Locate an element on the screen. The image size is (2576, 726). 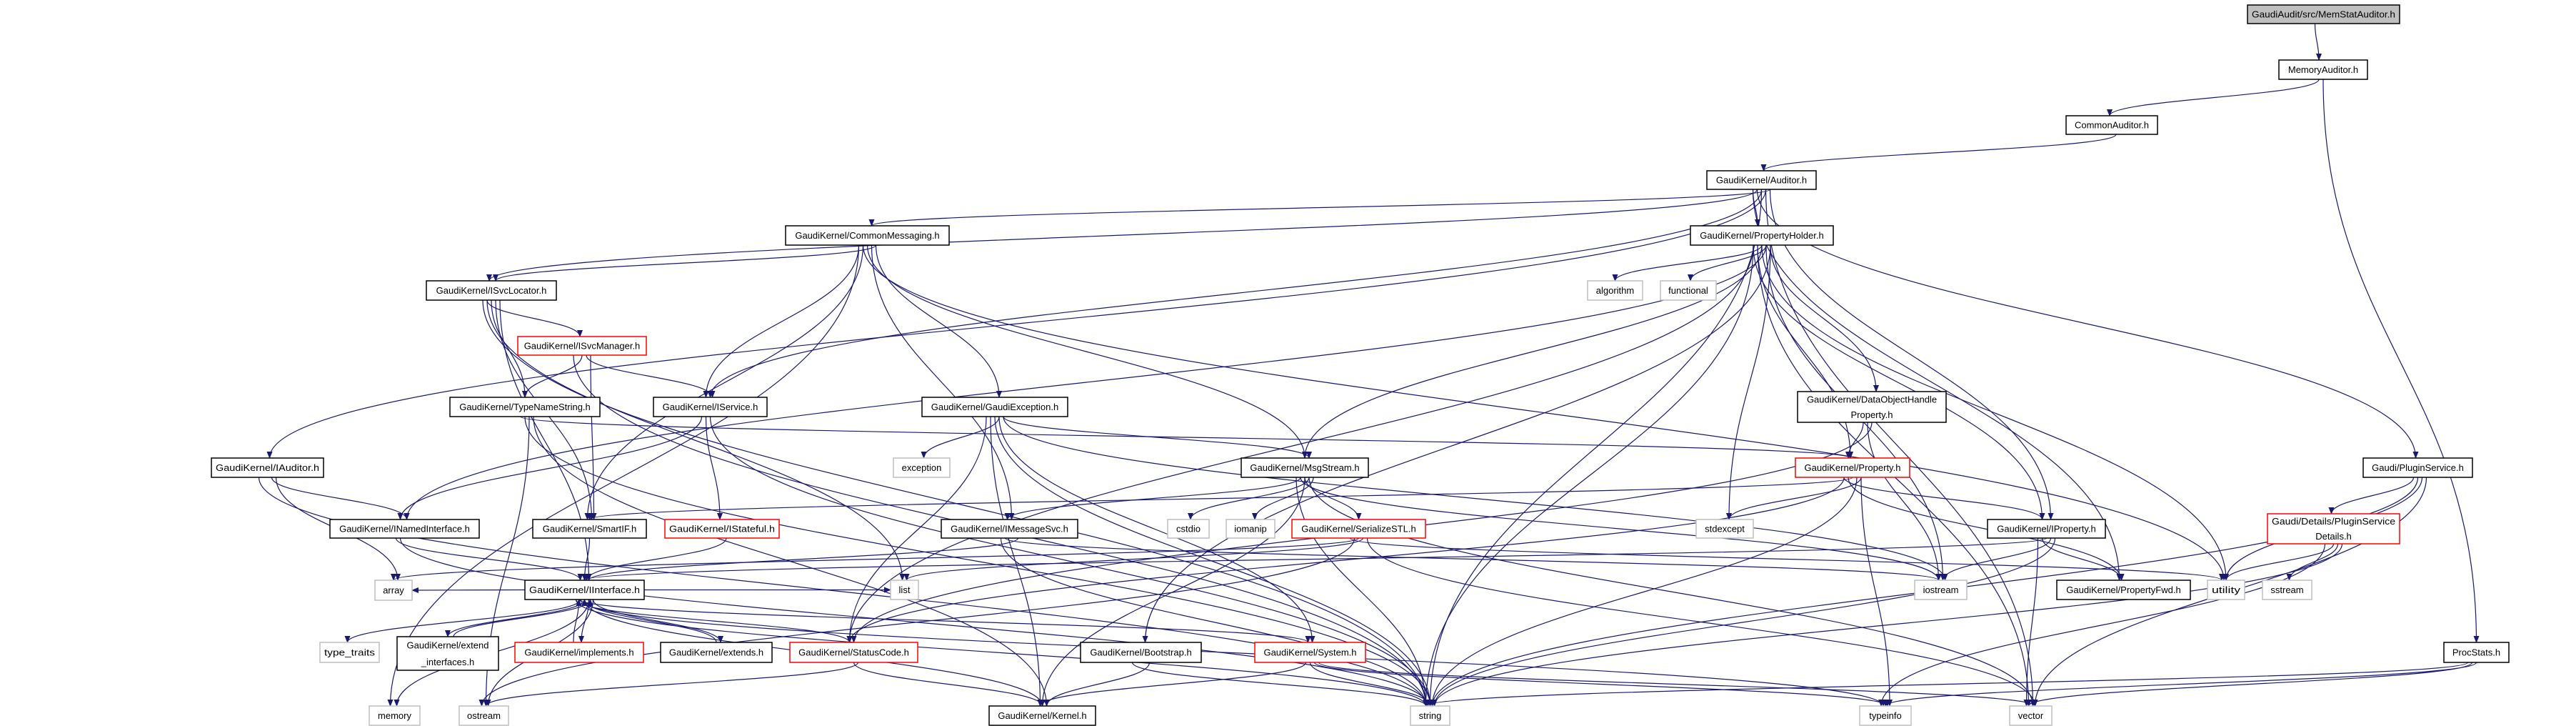
header-node: ProcStats.h is located at coordinates (2476, 652).